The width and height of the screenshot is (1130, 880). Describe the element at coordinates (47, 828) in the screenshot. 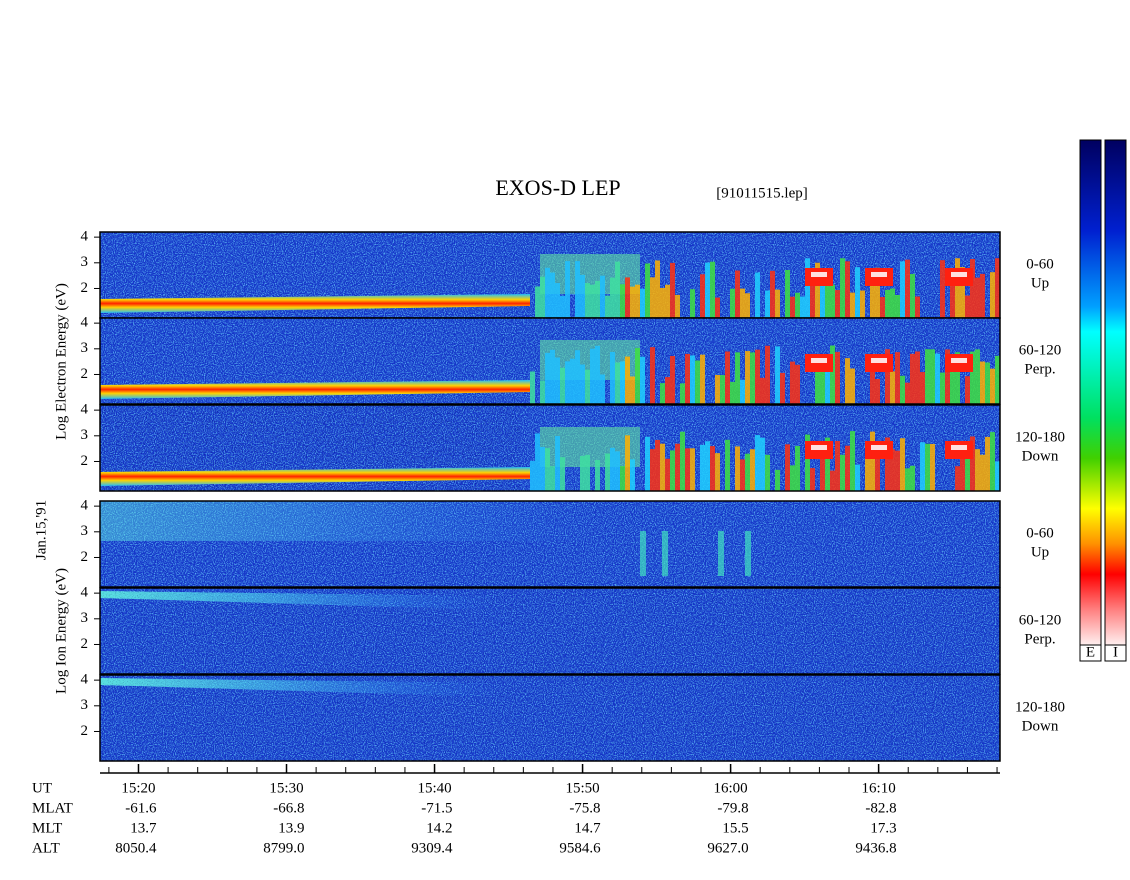

I see `row-label: MLT` at that location.